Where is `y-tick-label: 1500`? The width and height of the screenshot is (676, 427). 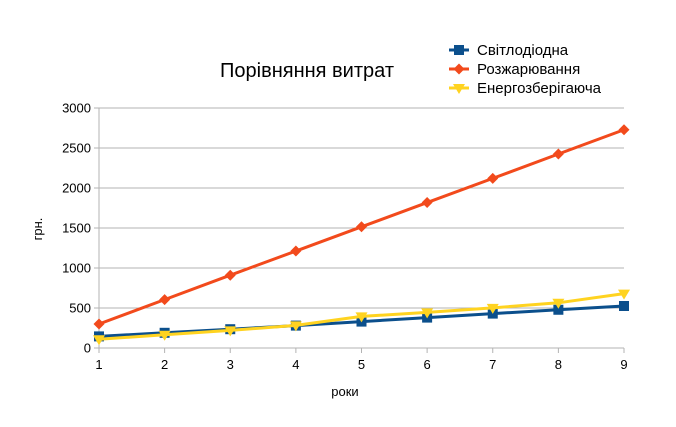
y-tick-label: 1500 is located at coordinates (76, 228).